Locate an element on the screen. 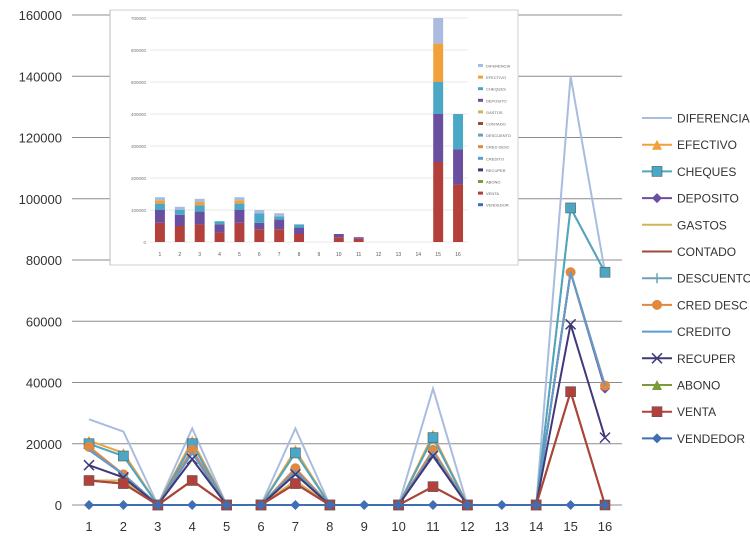 Image resolution: width=750 pixels, height=536 pixels. y-tick-label: 100000 is located at coordinates (40, 199).